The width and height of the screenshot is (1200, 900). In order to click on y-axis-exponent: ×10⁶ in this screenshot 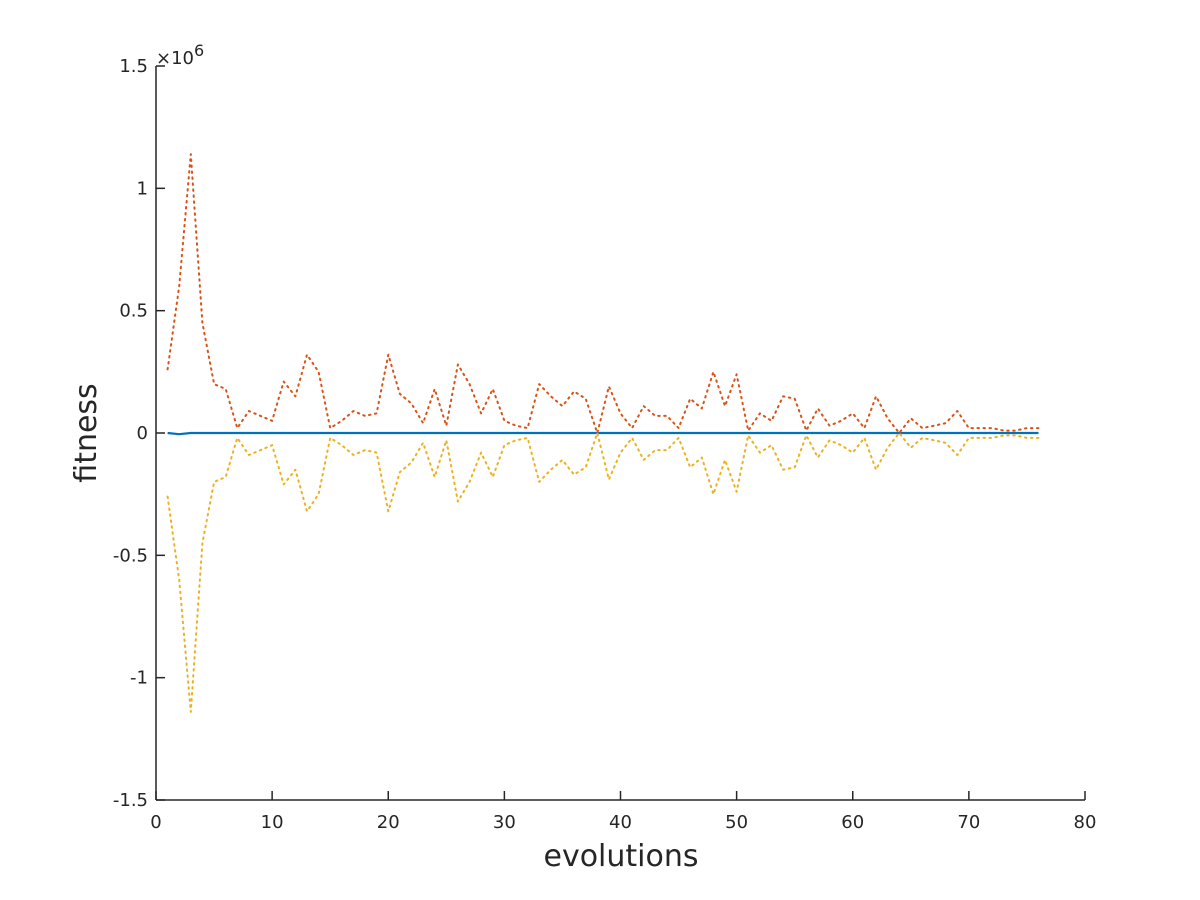, I will do `click(180, 55)`.